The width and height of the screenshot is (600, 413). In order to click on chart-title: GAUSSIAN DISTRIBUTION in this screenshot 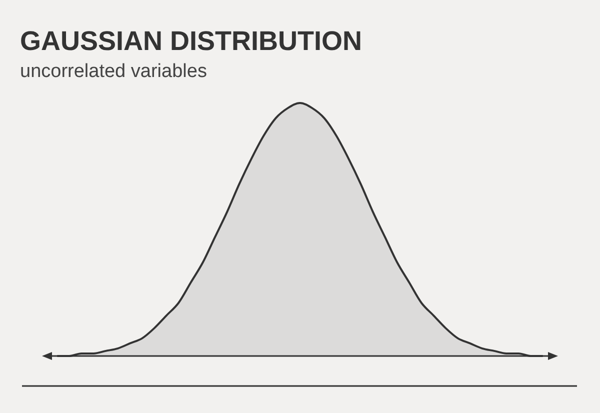, I will do `click(191, 41)`.